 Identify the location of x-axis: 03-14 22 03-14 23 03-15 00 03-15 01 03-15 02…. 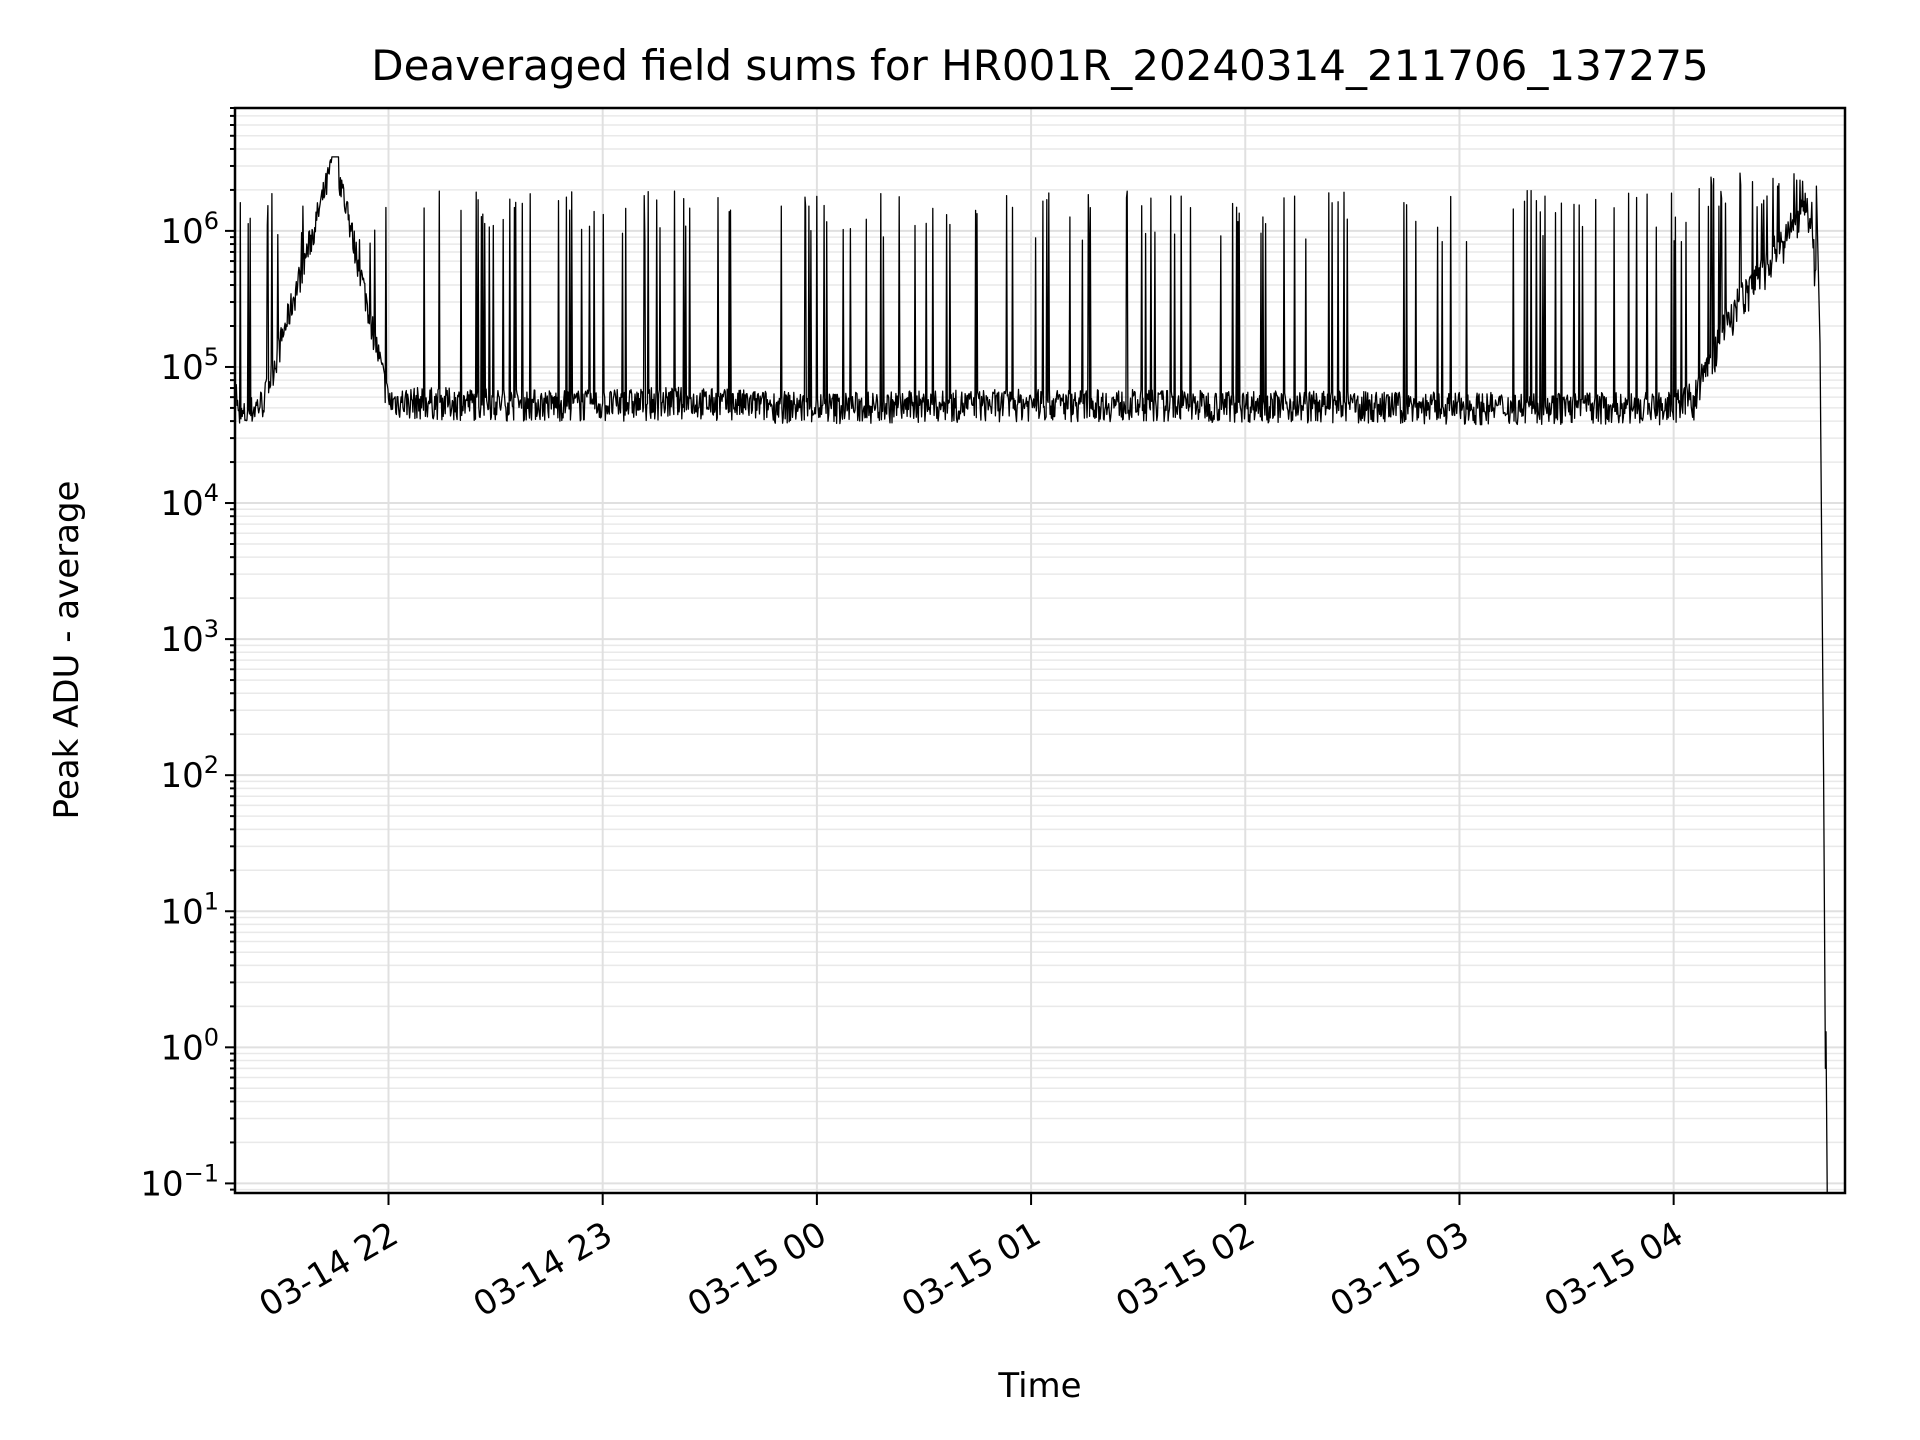
(971, 1259).